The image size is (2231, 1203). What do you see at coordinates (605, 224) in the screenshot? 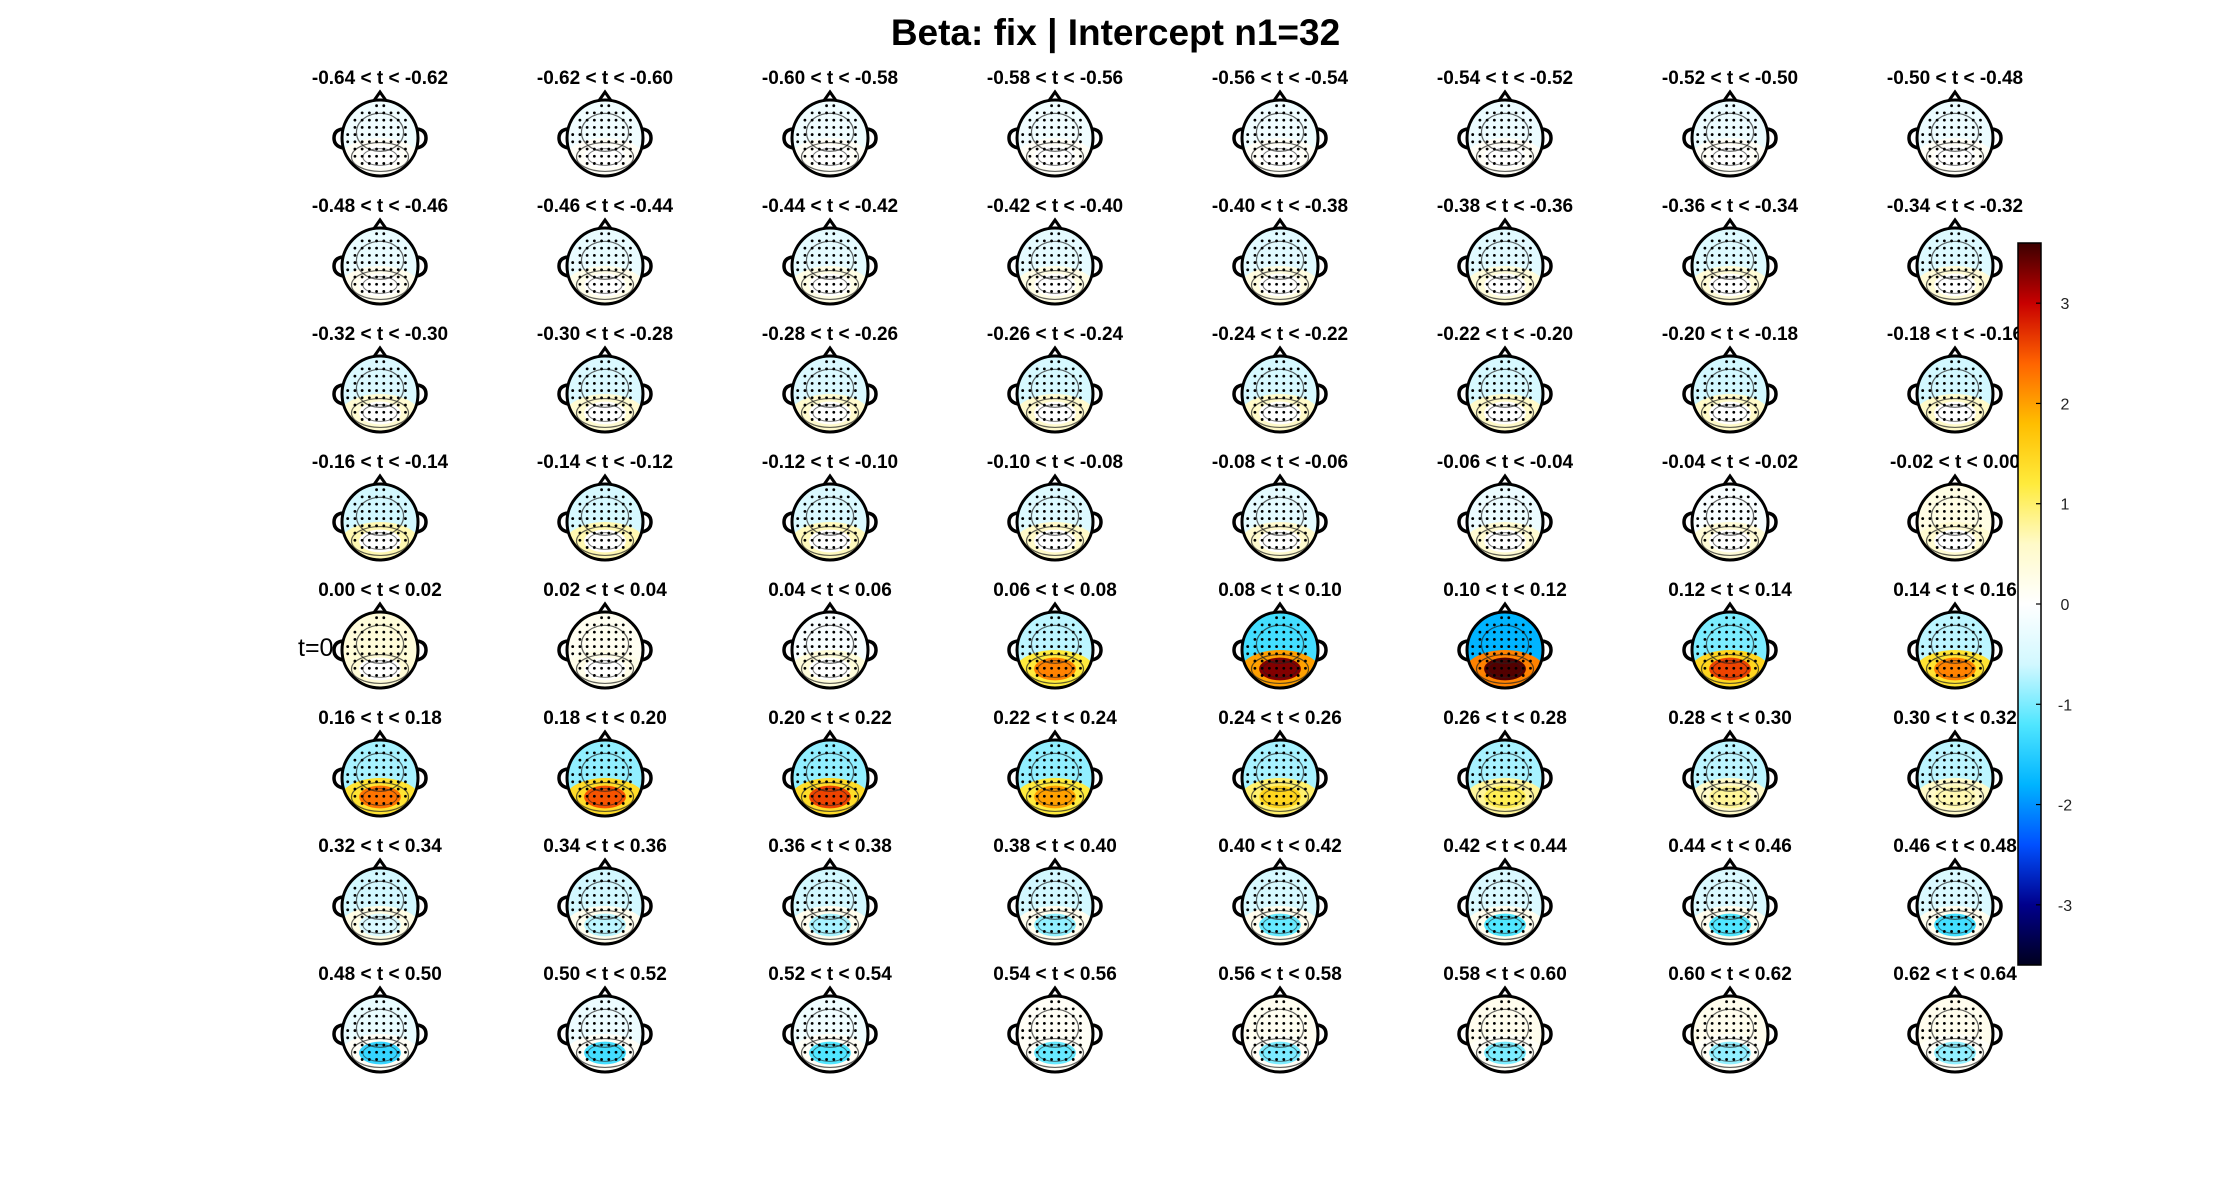
I see `nose` at bounding box center [605, 224].